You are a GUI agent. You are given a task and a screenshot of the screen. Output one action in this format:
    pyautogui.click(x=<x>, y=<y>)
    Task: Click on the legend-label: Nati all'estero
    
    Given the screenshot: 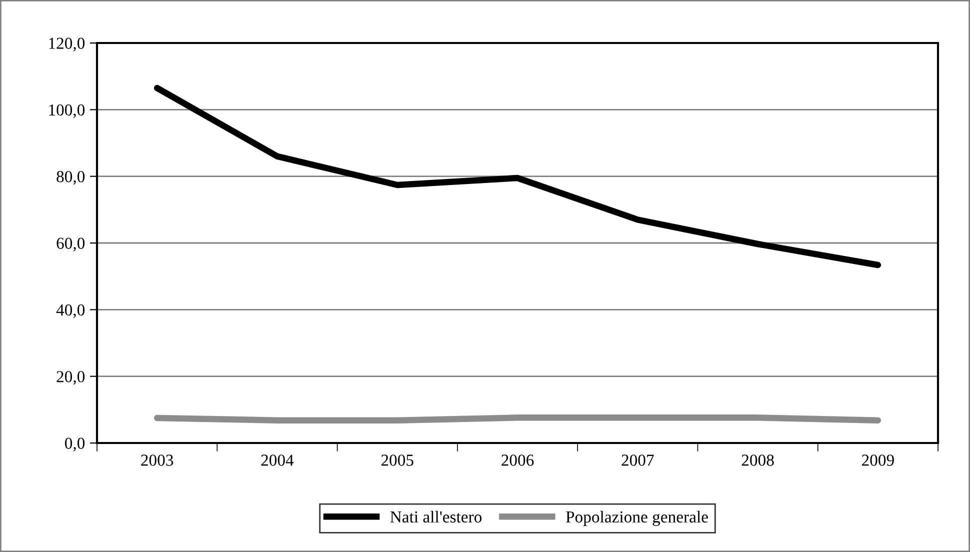 What is the action you would take?
    pyautogui.click(x=436, y=516)
    